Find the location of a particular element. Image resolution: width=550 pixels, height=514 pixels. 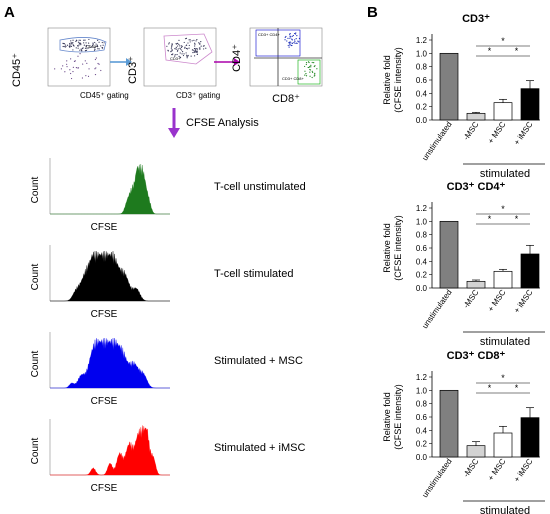

gating-plot1-gate-label: CD45+ is located at coordinates (92, 46).